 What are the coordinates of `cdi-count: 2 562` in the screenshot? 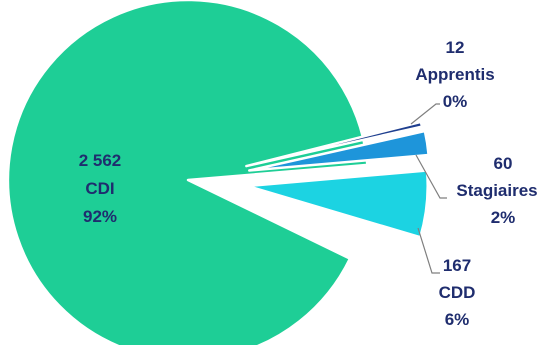 It's located at (100, 160).